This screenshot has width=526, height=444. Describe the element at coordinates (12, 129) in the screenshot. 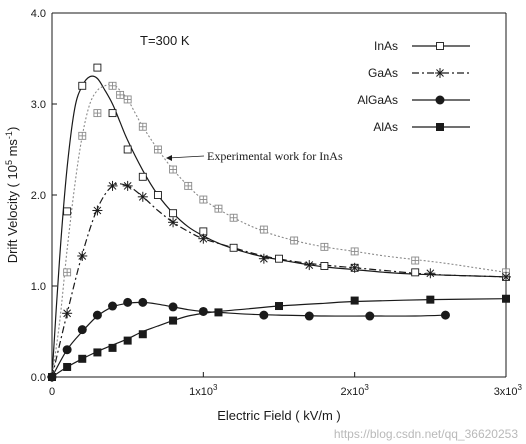

I see `y-axis-title-end: )` at that location.